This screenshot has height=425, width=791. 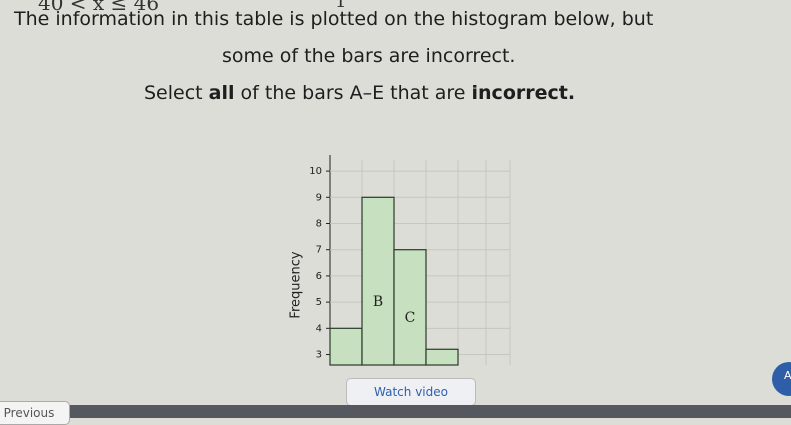 I want to click on answer-button: A, so click(x=781, y=379).